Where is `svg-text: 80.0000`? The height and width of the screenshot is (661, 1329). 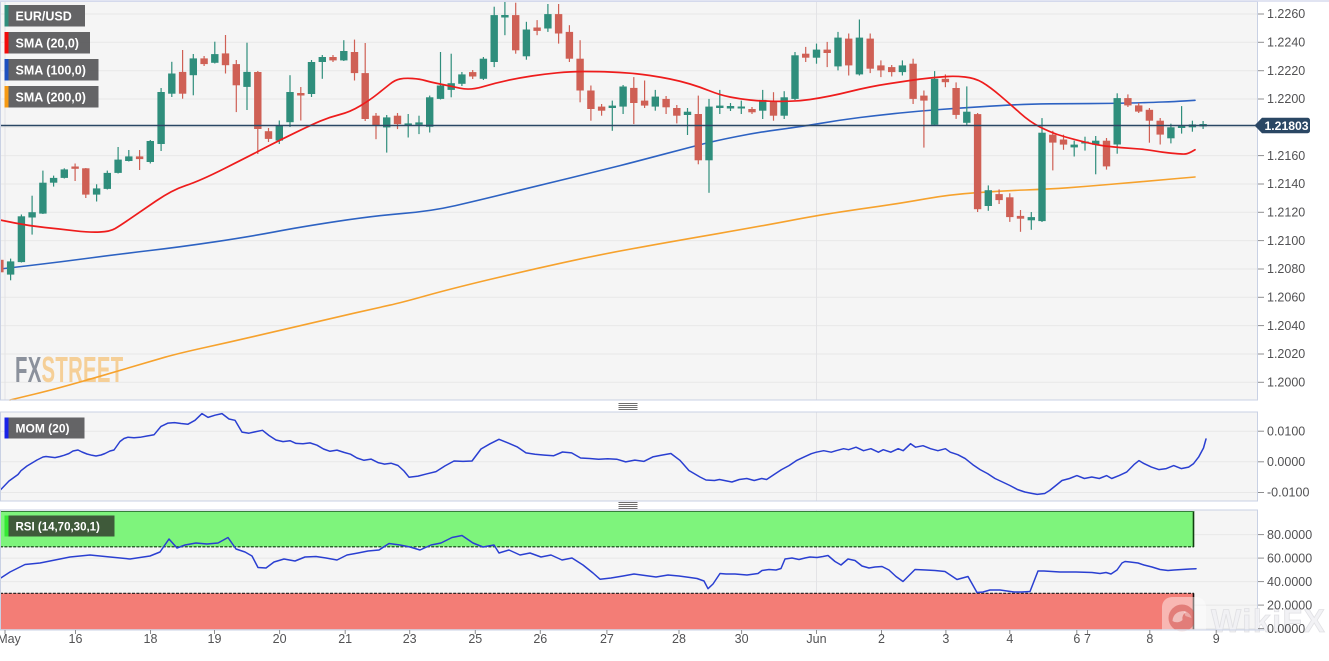 svg-text: 80.0000 is located at coordinates (1289, 535).